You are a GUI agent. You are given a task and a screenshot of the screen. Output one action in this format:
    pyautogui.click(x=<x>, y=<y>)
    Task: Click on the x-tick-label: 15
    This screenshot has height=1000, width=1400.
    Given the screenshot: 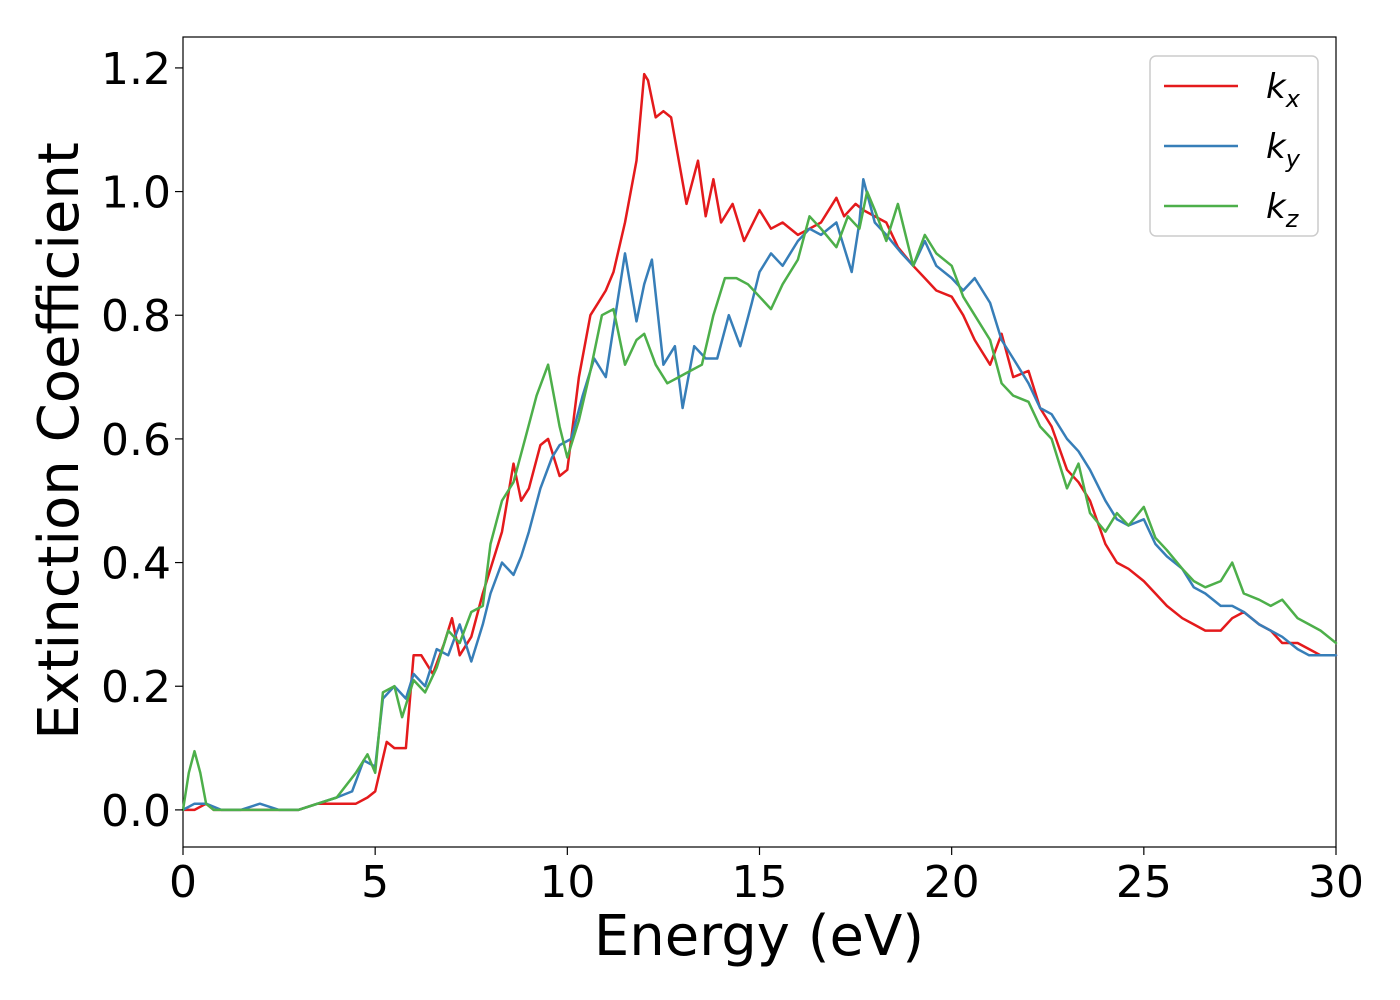 What is the action you would take?
    pyautogui.click(x=760, y=882)
    